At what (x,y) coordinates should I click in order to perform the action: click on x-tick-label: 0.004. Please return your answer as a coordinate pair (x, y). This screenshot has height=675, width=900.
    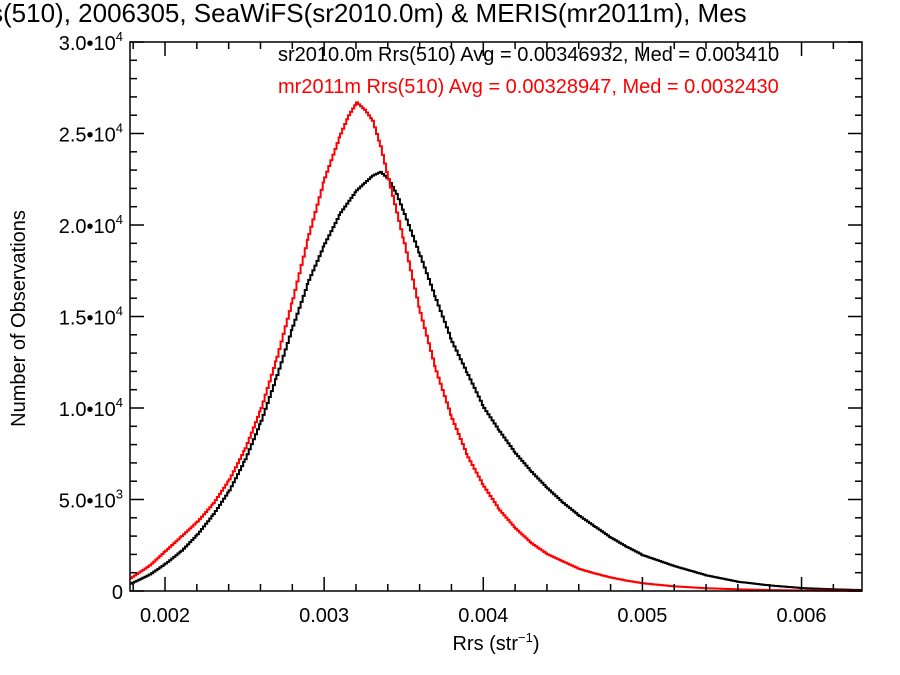
    Looking at the image, I should click on (483, 616).